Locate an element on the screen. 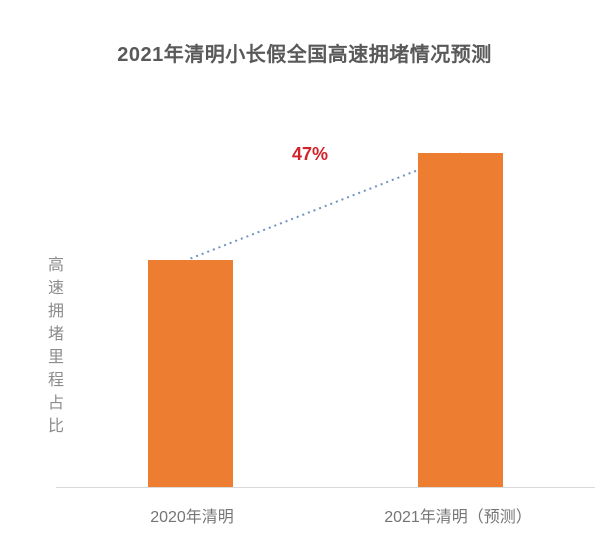 The image size is (609, 557). bar-2021-forecast is located at coordinates (460, 320).